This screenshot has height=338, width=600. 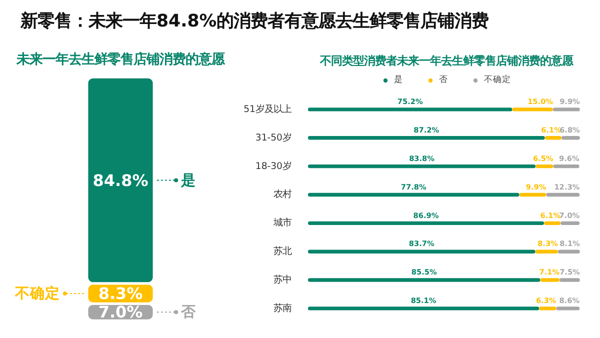 What do you see at coordinates (268, 109) in the screenshot?
I see `y-tick-label: 51岁及以上` at bounding box center [268, 109].